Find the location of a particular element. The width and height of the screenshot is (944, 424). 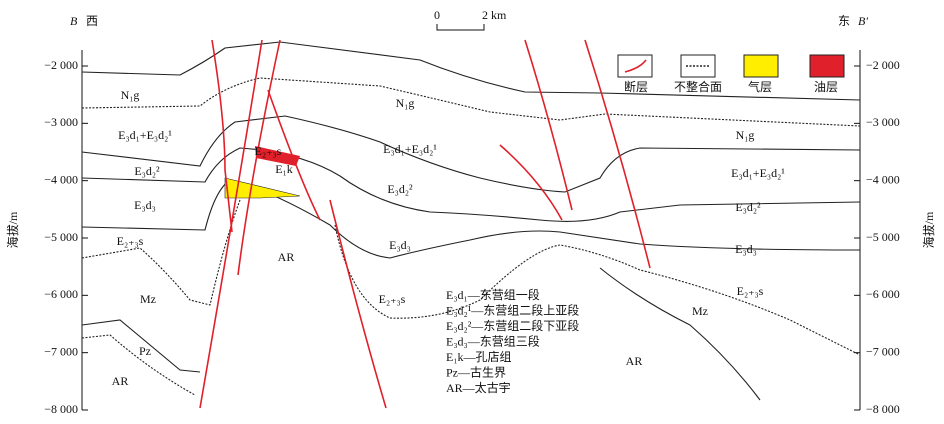

unit-label: Pz is located at coordinates (145, 351).